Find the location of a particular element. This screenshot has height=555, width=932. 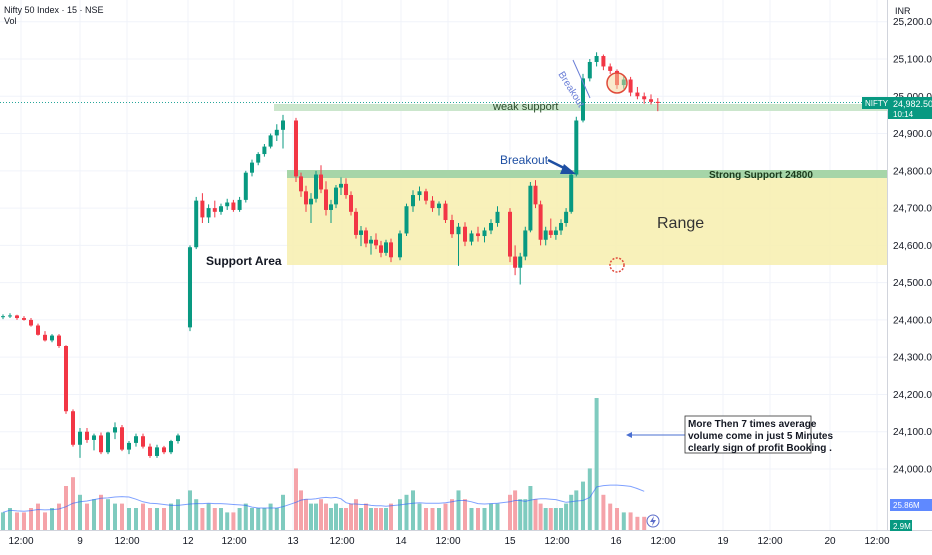

countdown-text: 10:14 is located at coordinates (903, 114).